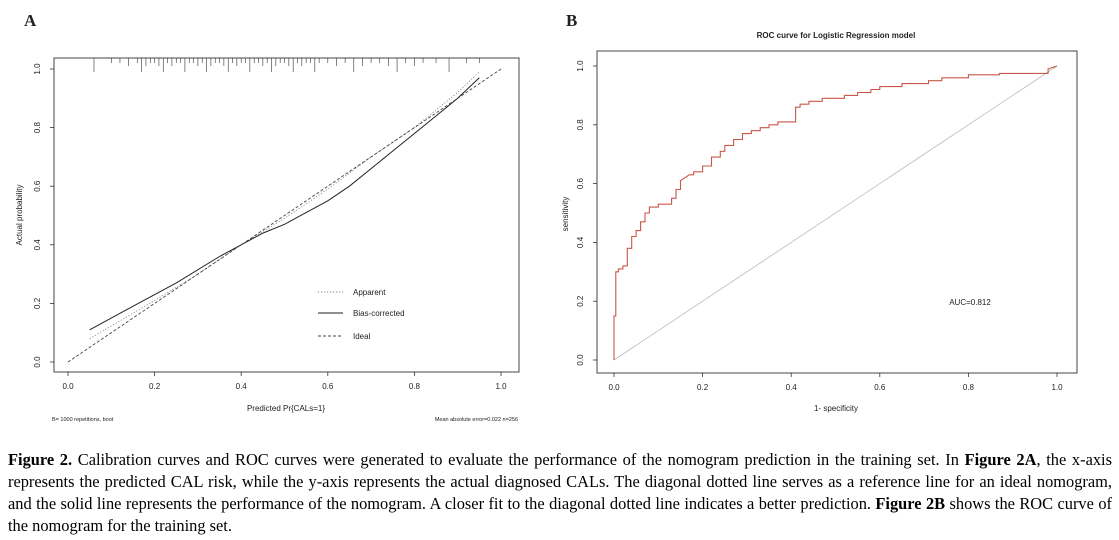 This screenshot has width=1119, height=540. Describe the element at coordinates (476, 420) in the screenshot. I see `calibration-note-right: Mean absolute error=0.022 n=256` at that location.